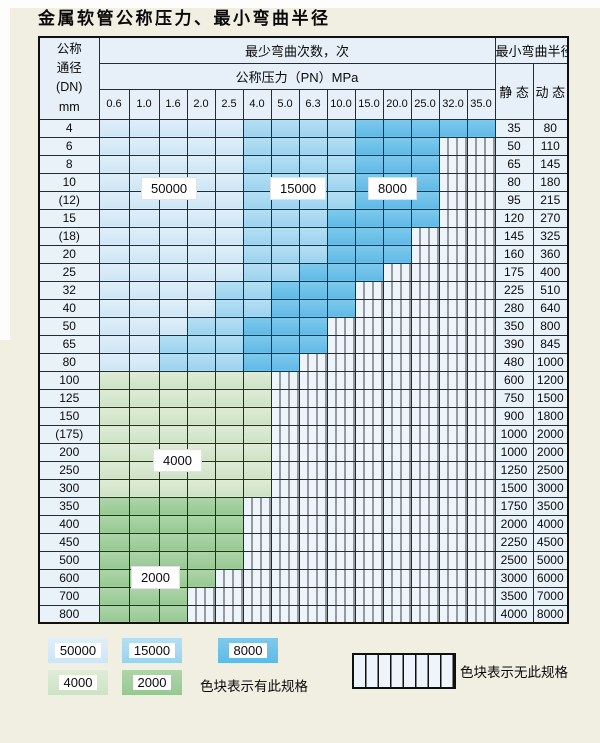 The width and height of the screenshot is (600, 743). Describe the element at coordinates (303, 560) in the screenshot. I see `table-row: 500 2500 5000` at that location.